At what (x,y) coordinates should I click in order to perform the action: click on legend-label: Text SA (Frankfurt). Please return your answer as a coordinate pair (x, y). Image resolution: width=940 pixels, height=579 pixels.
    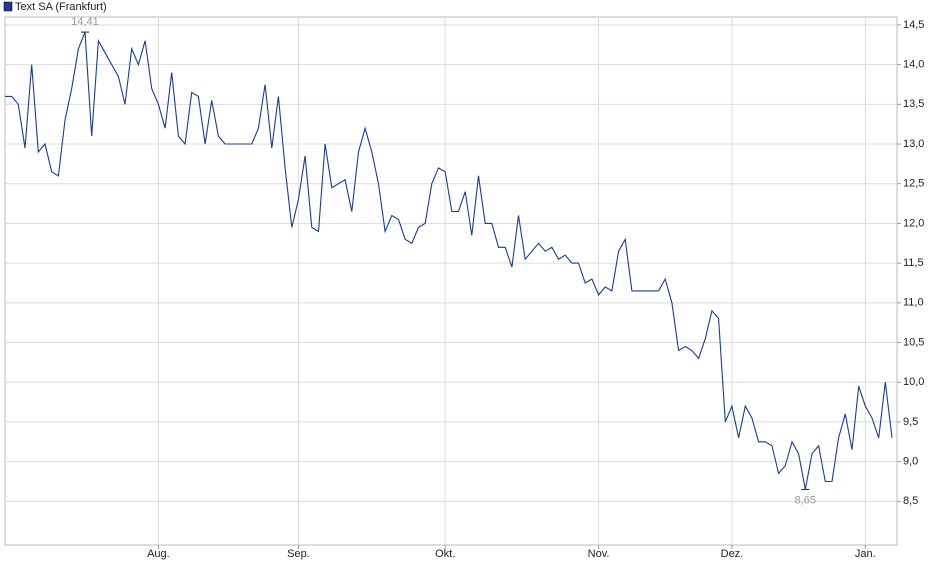
    Looking at the image, I should click on (61, 7).